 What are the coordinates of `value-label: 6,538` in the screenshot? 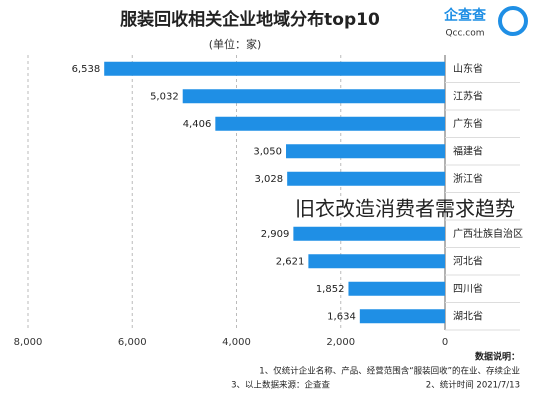 It's located at (86, 69).